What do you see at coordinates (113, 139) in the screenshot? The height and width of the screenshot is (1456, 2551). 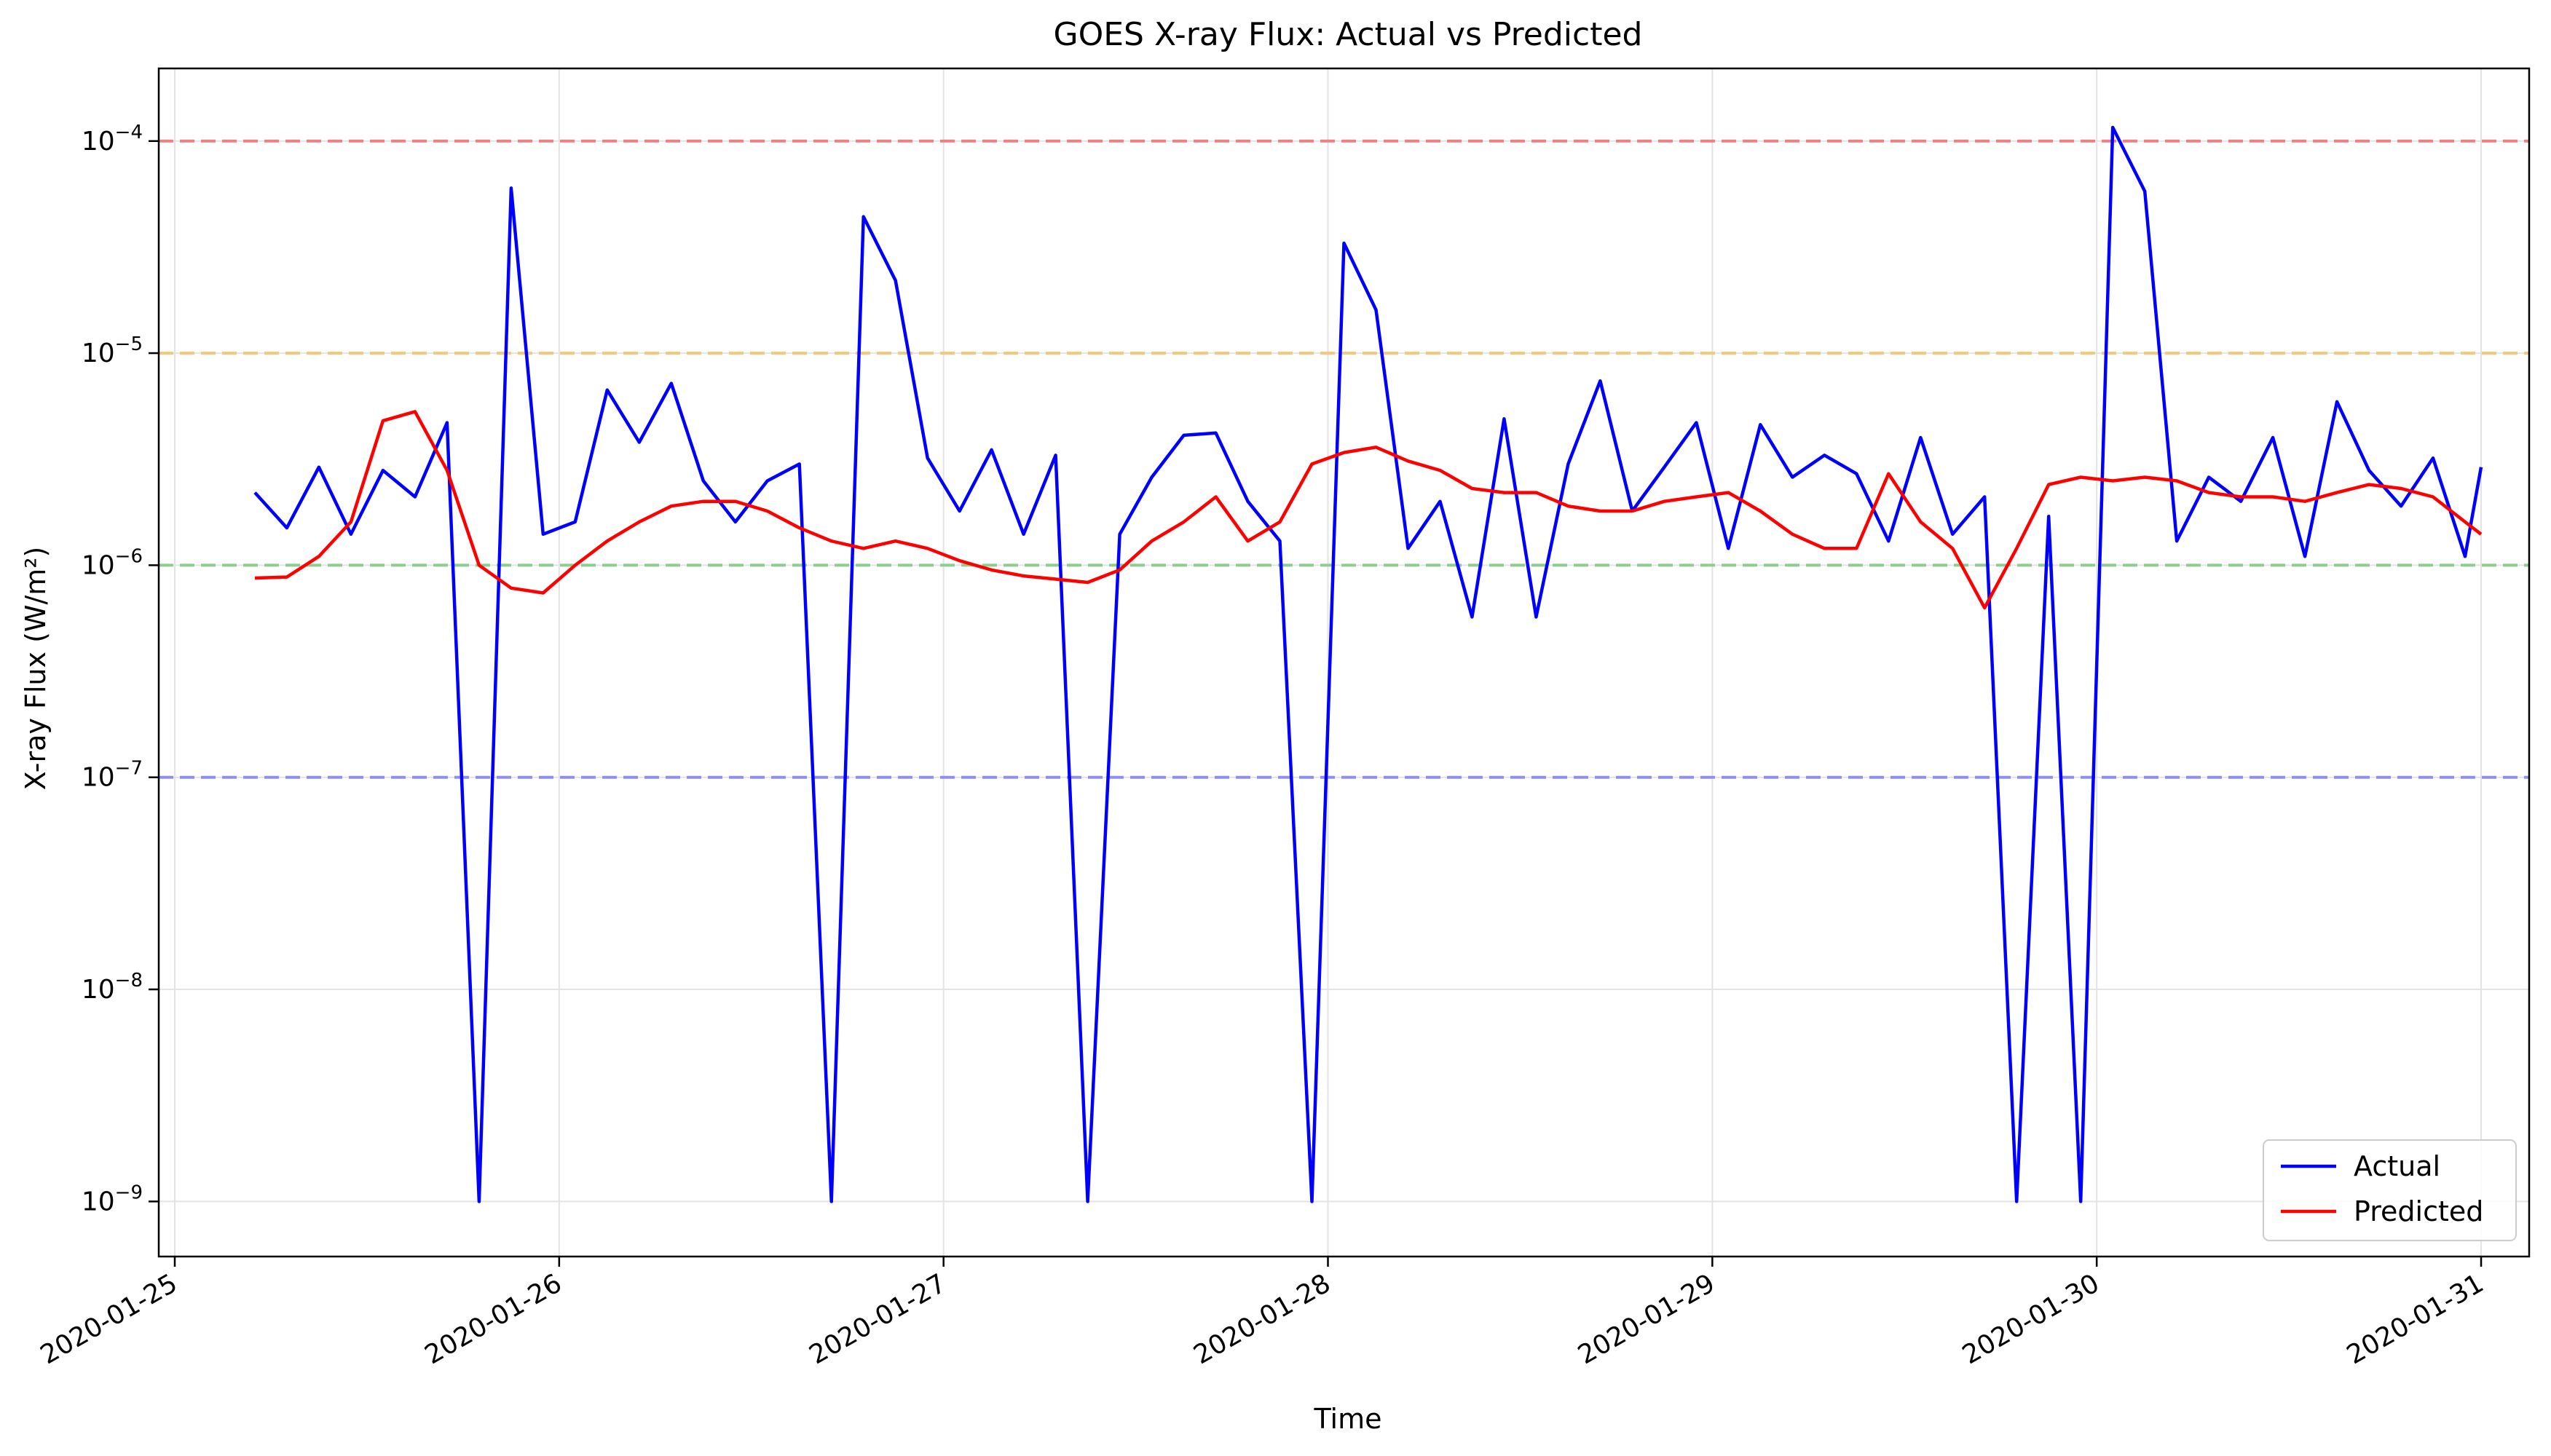 I see `y-tick-label: 10⁻⁴` at bounding box center [113, 139].